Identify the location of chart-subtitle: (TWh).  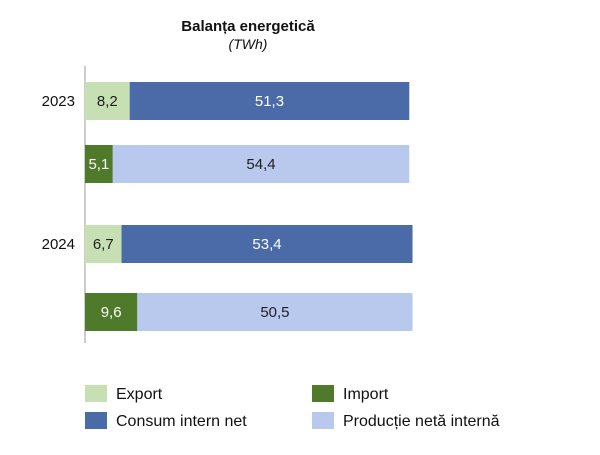
(248, 44).